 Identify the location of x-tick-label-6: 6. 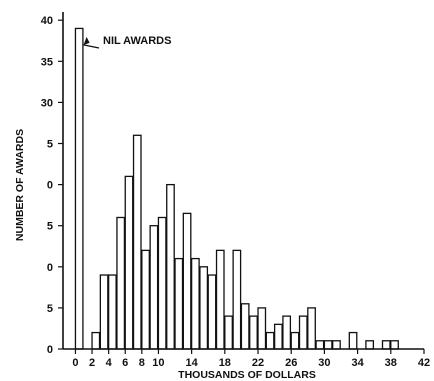
(125, 363).